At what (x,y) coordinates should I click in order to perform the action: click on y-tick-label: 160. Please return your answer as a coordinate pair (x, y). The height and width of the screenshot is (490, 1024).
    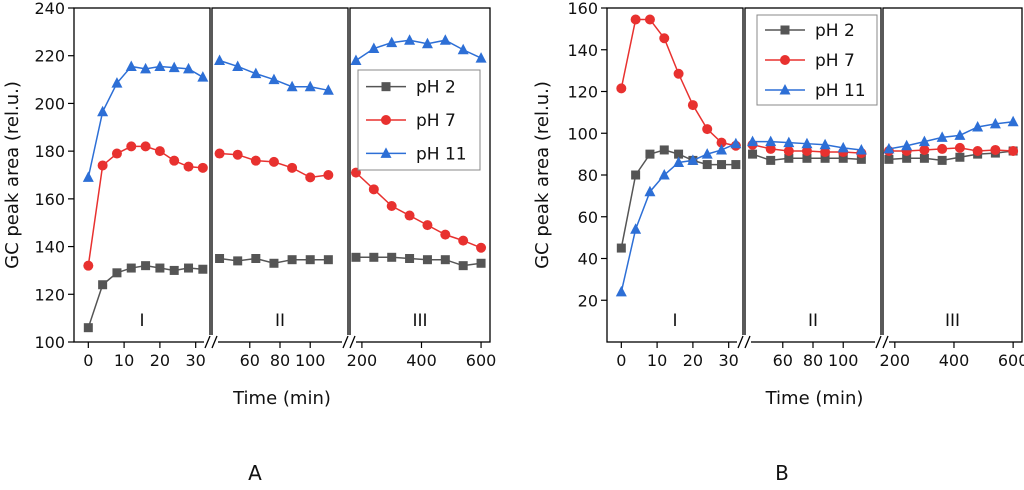
    Looking at the image, I should click on (49, 199).